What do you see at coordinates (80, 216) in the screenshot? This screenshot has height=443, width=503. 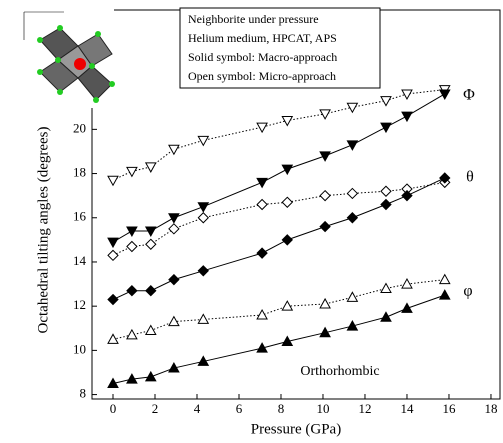 I see `y-tick-label: 16` at bounding box center [80, 216].